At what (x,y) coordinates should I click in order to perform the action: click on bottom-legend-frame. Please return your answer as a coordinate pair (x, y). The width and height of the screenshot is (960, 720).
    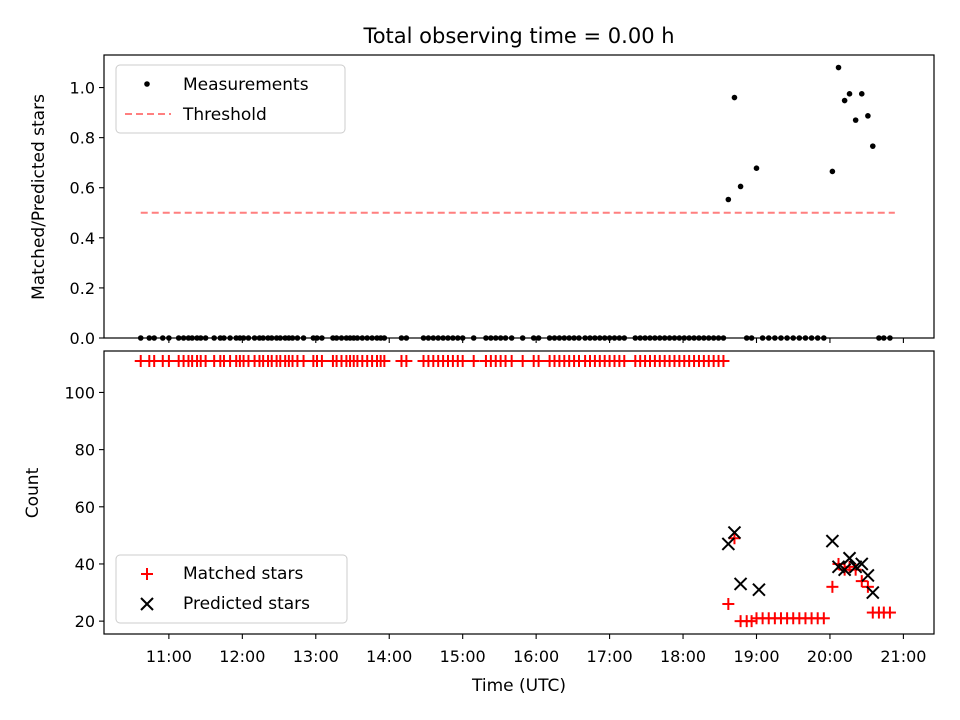
    Looking at the image, I should click on (231, 589).